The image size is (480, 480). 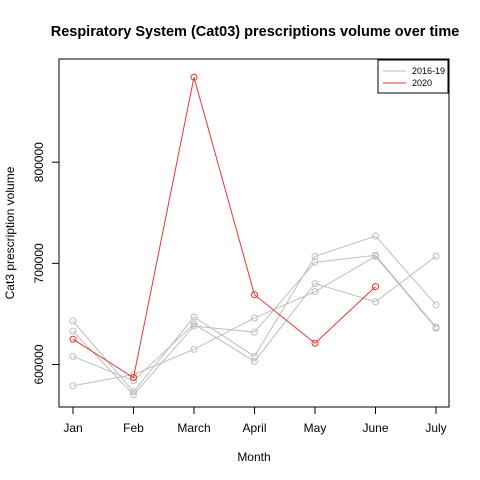 What do you see at coordinates (10, 232) in the screenshot?
I see `y-axis-label: Cat3 prescription volume` at bounding box center [10, 232].